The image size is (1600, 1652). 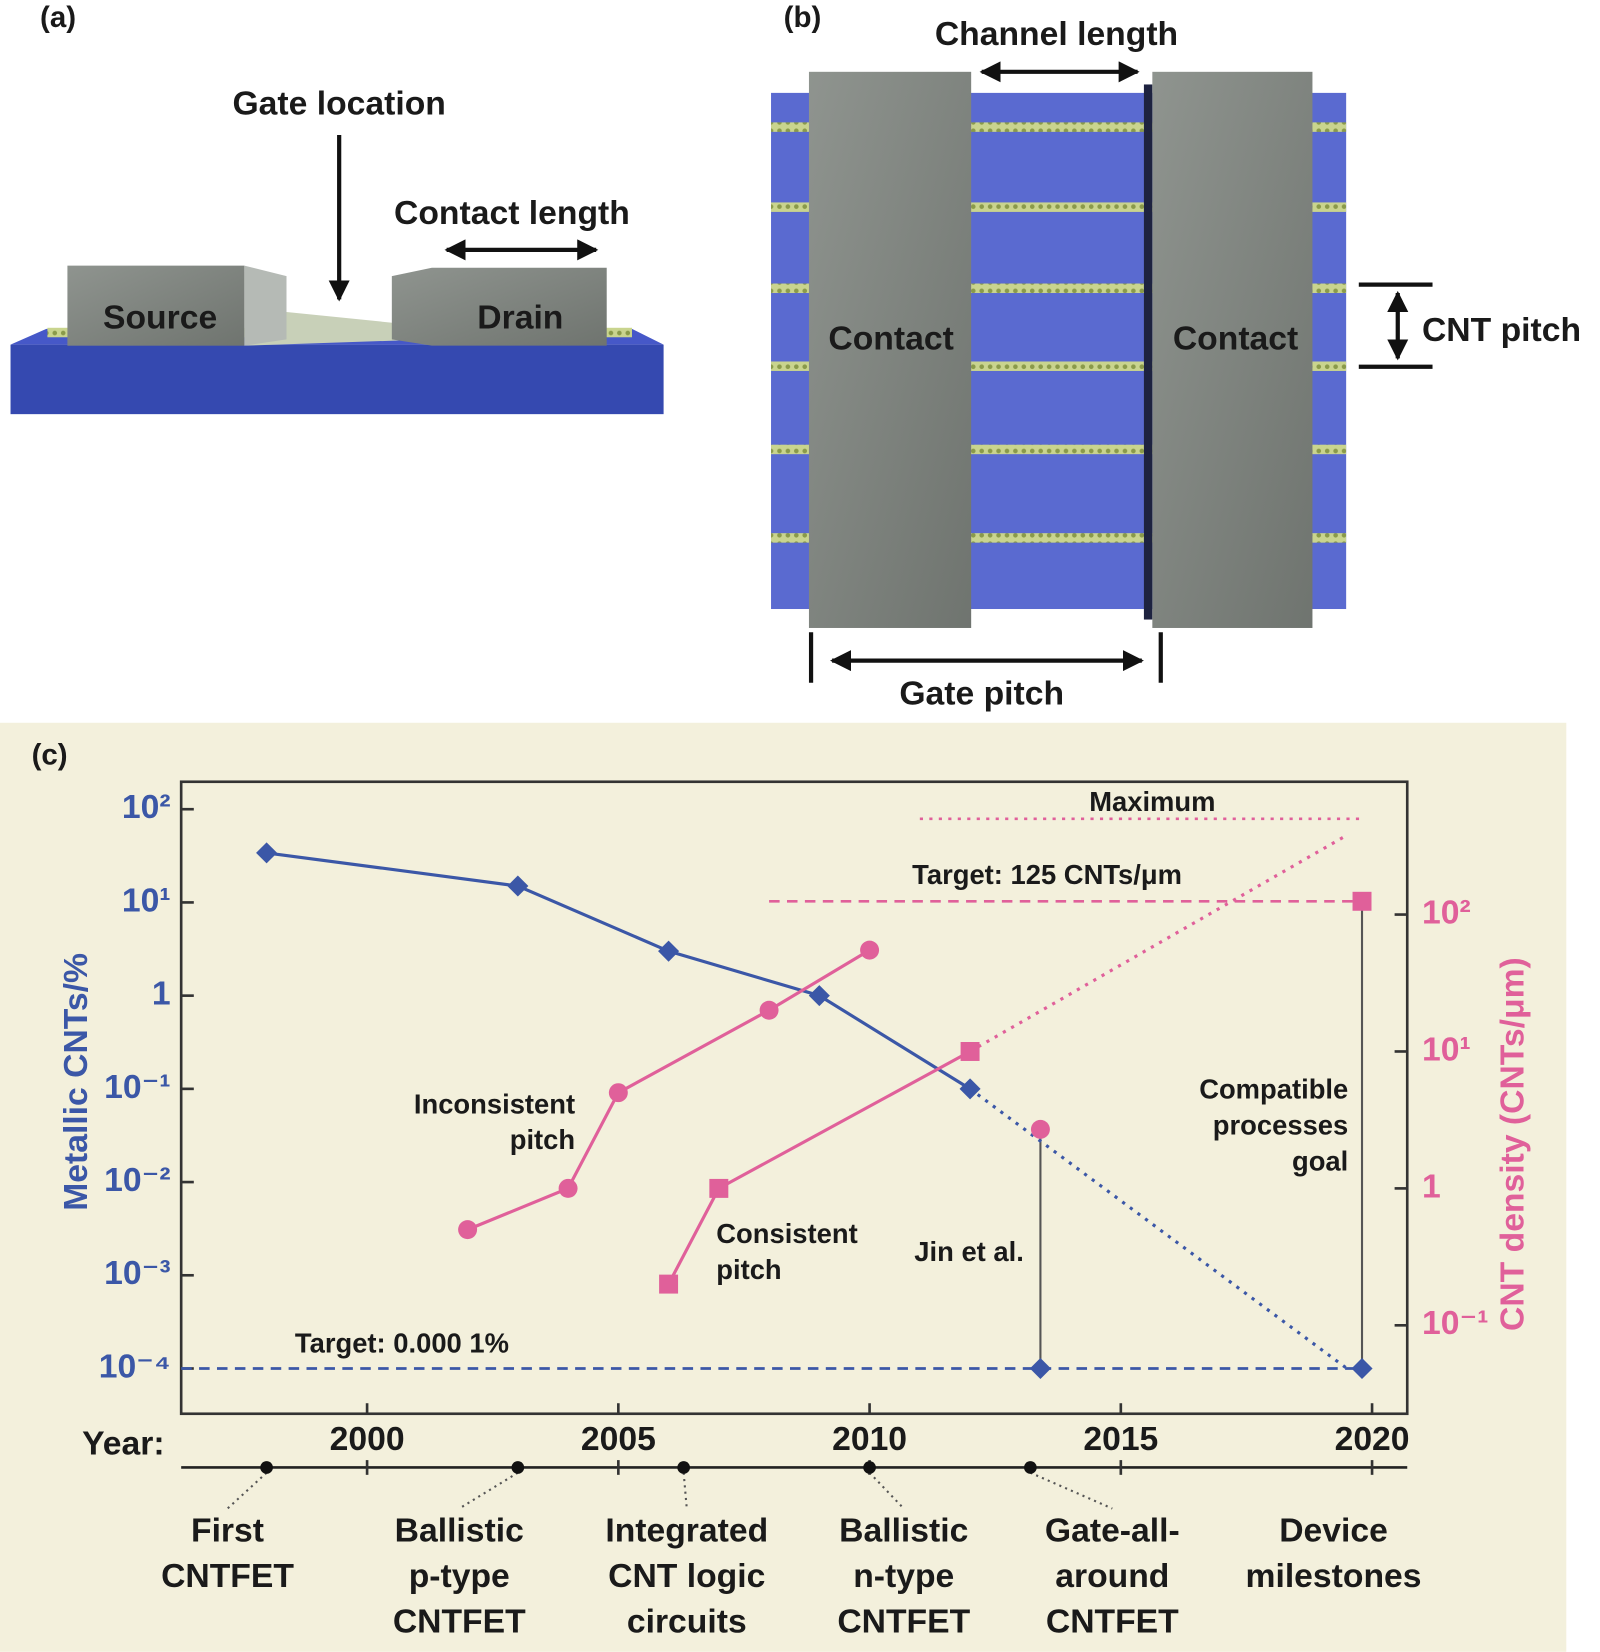 What do you see at coordinates (494, 1103) in the screenshot?
I see `series-label: Inconsistent` at bounding box center [494, 1103].